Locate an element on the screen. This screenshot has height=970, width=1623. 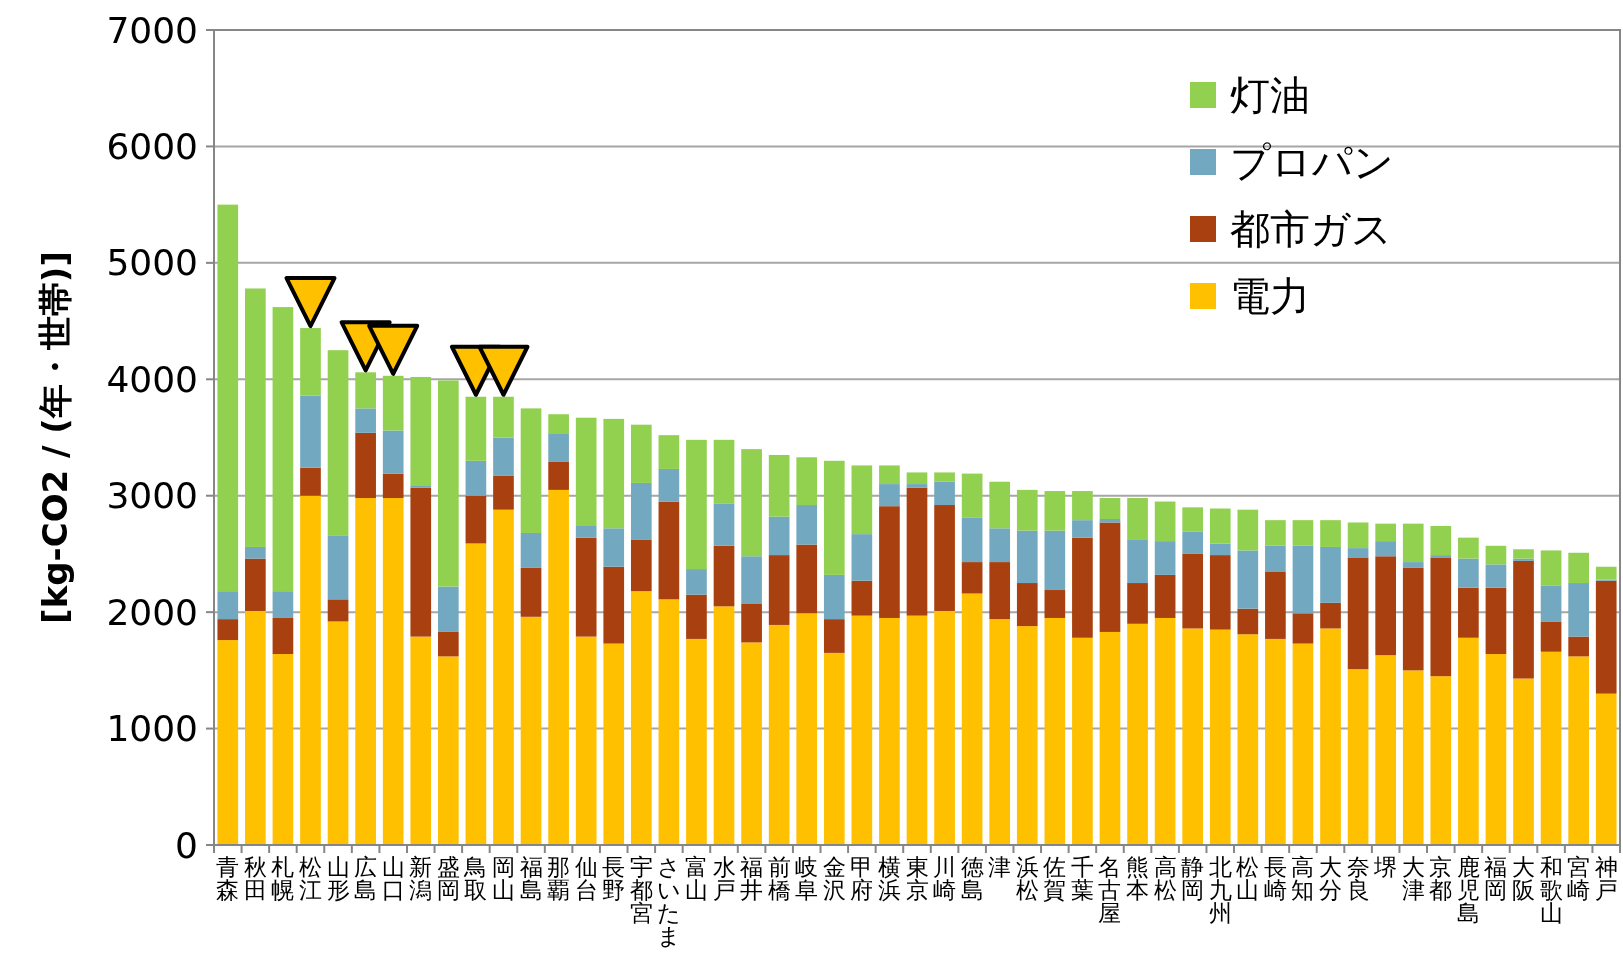
x-tick-label: 静岡 is located at coordinates (1193, 878).